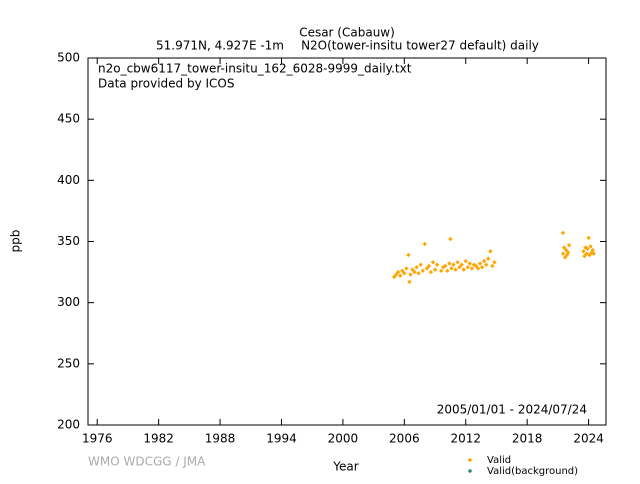  Describe the element at coordinates (166, 84) in the screenshot. I see `annotation: Data provided by ICOS` at that location.